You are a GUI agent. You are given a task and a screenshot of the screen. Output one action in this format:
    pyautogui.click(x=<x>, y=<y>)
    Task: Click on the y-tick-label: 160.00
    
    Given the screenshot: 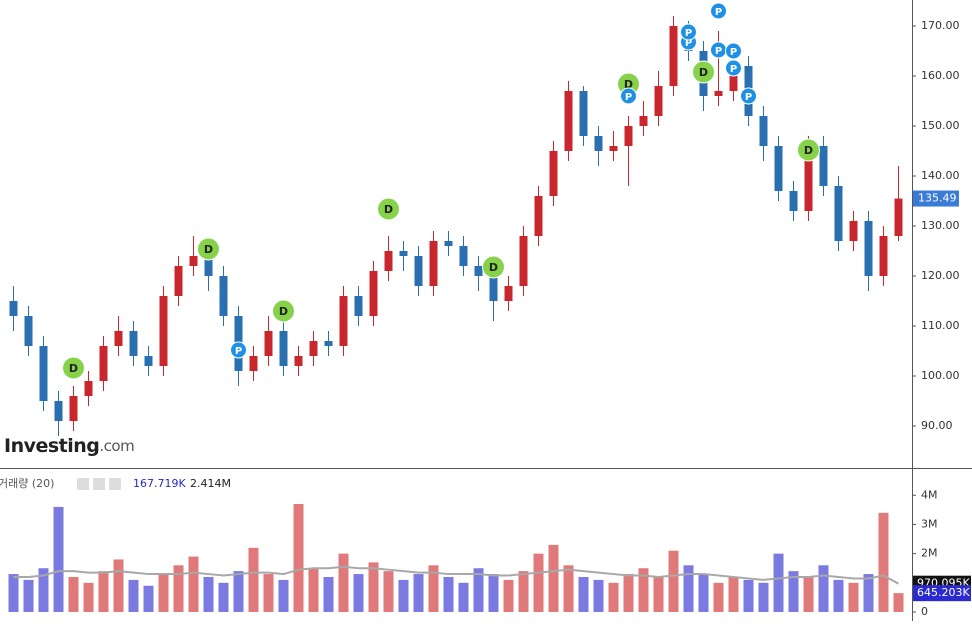 What is the action you would take?
    pyautogui.click(x=940, y=75)
    